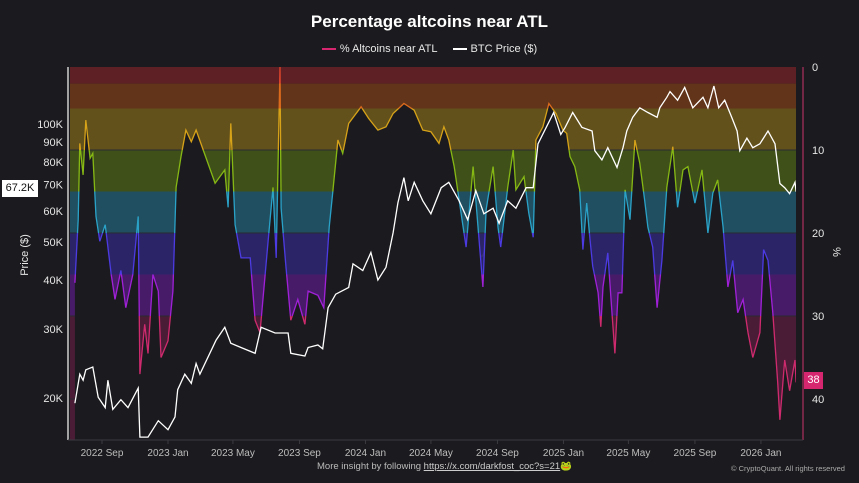 Image resolution: width=859 pixels, height=483 pixels. What do you see at coordinates (50, 125) in the screenshot?
I see `y-left-tick-label: 100K` at bounding box center [50, 125].